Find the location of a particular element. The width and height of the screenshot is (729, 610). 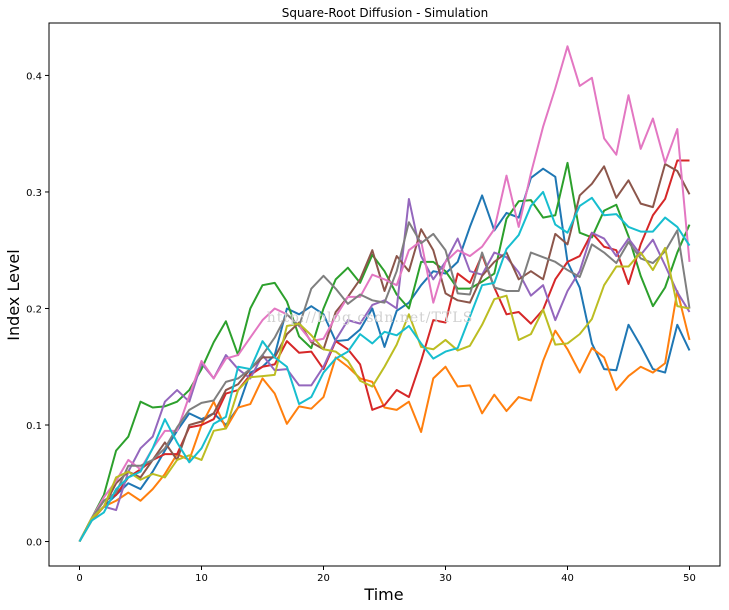

y-tick-label: 0.4 is located at coordinates (34, 76).